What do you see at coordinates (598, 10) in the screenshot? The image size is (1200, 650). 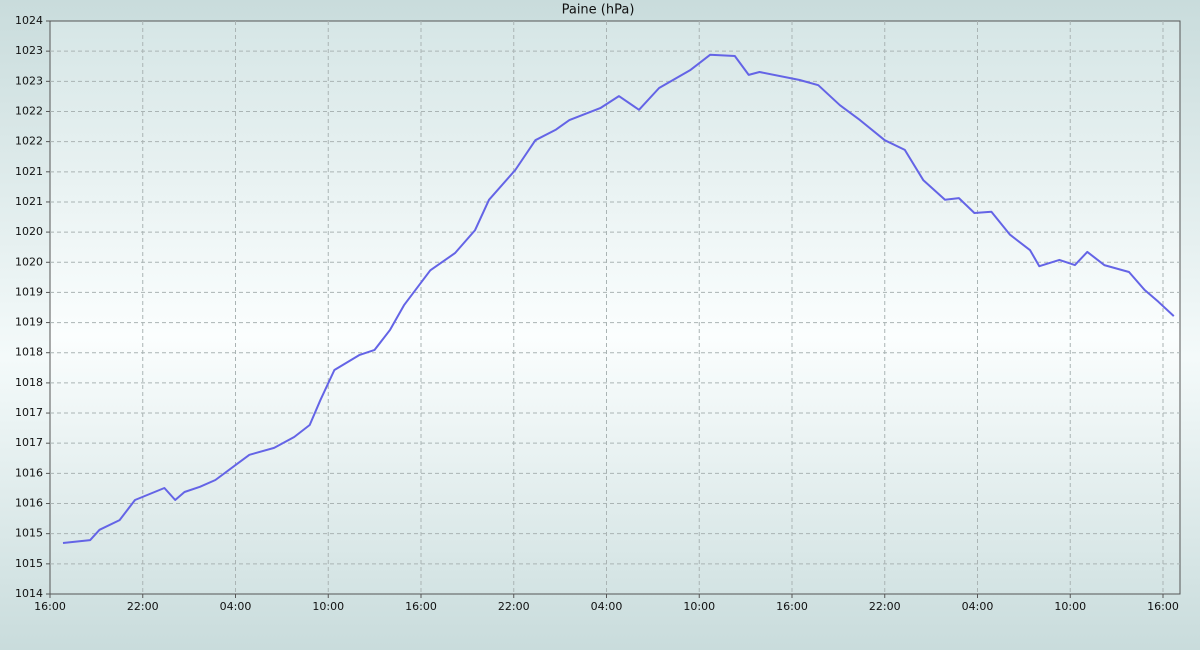 I see `chart-title: Paine (hPa)` at bounding box center [598, 10].